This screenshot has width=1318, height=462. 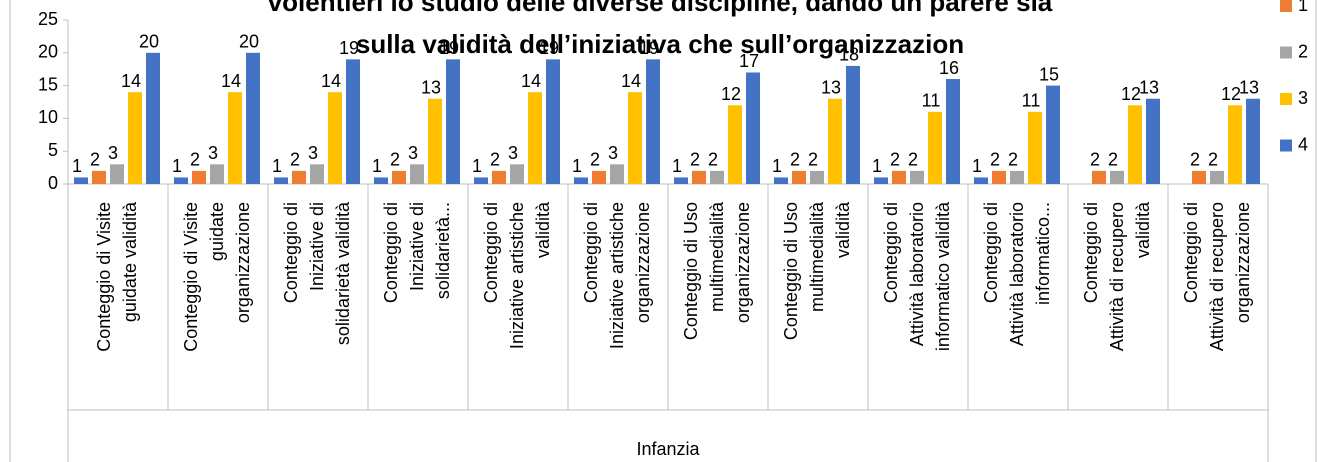 I want to click on x-tick-label: solidarietà validità, so click(x=343, y=273).